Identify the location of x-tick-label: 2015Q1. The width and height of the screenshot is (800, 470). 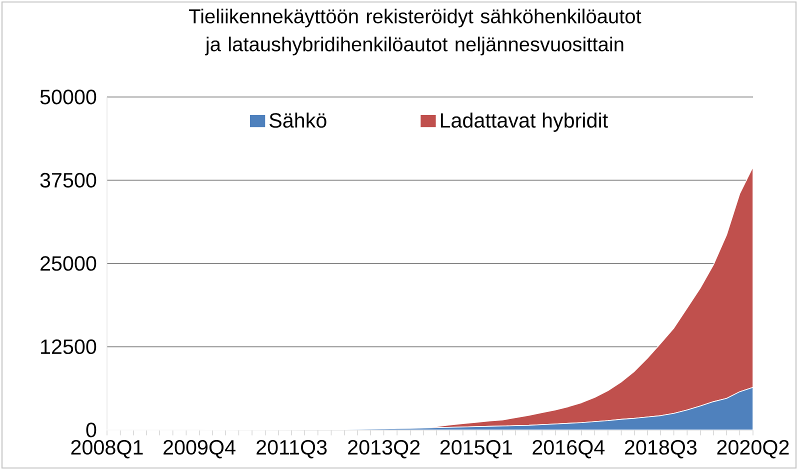
(476, 449).